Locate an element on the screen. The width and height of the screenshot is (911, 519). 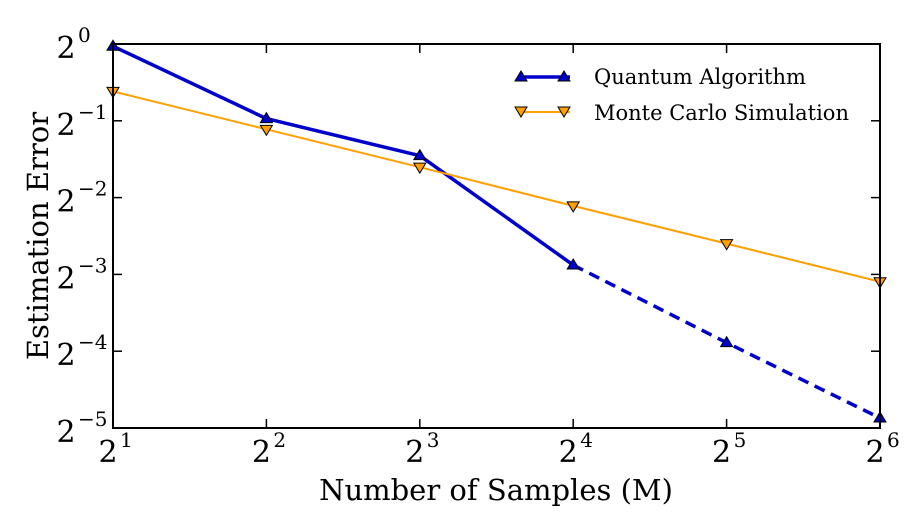
y-tick-label-base-2: 2 is located at coordinates (65, 202).